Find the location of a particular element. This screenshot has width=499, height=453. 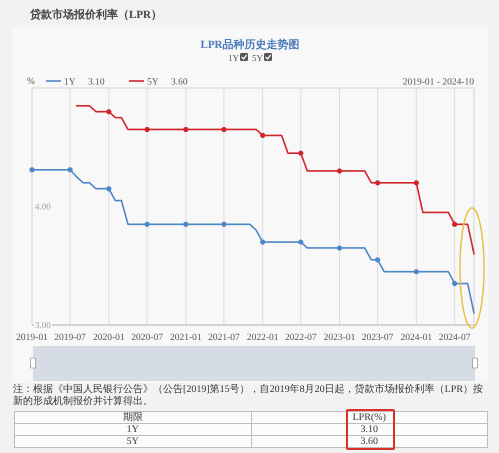

legend-label: 5Y is located at coordinates (153, 83).